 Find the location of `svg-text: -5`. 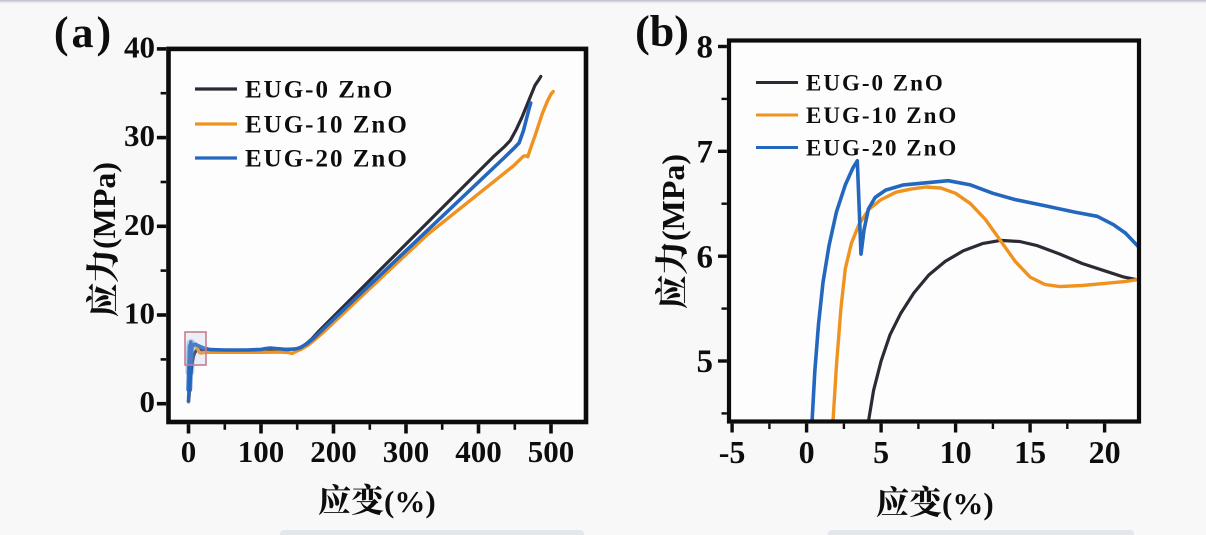

svg-text: -5 is located at coordinates (732, 452).